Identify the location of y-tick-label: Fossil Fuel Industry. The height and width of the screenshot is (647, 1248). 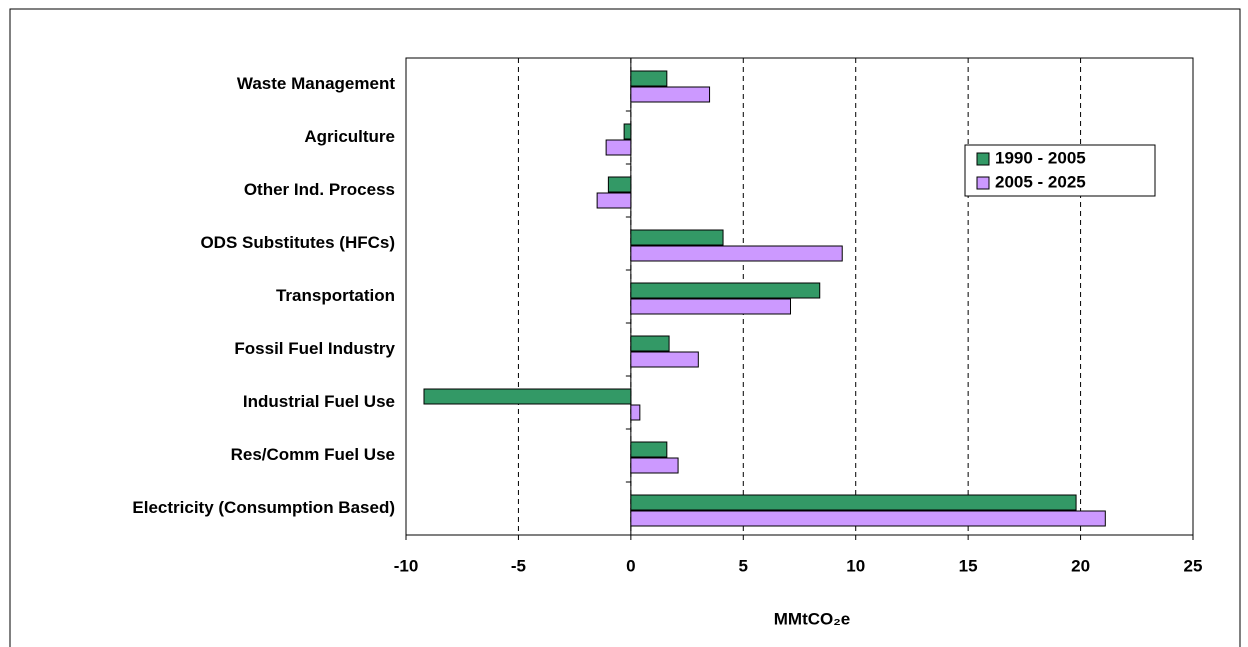
(314, 348).